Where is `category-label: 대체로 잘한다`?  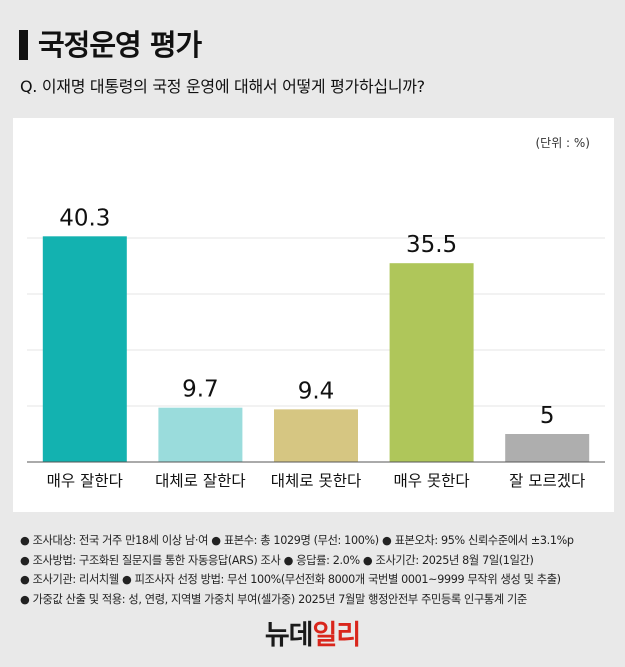
category-label: 대체로 잘한다 is located at coordinates (200, 481).